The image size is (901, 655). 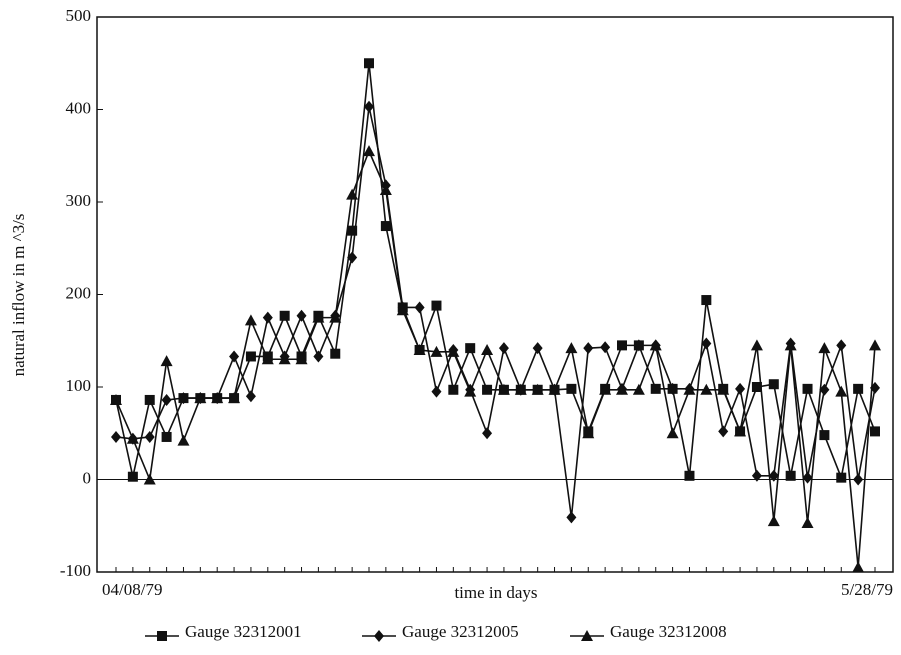 What do you see at coordinates (79, 292) in the screenshot?
I see `y-tick-label: 200` at bounding box center [79, 292].